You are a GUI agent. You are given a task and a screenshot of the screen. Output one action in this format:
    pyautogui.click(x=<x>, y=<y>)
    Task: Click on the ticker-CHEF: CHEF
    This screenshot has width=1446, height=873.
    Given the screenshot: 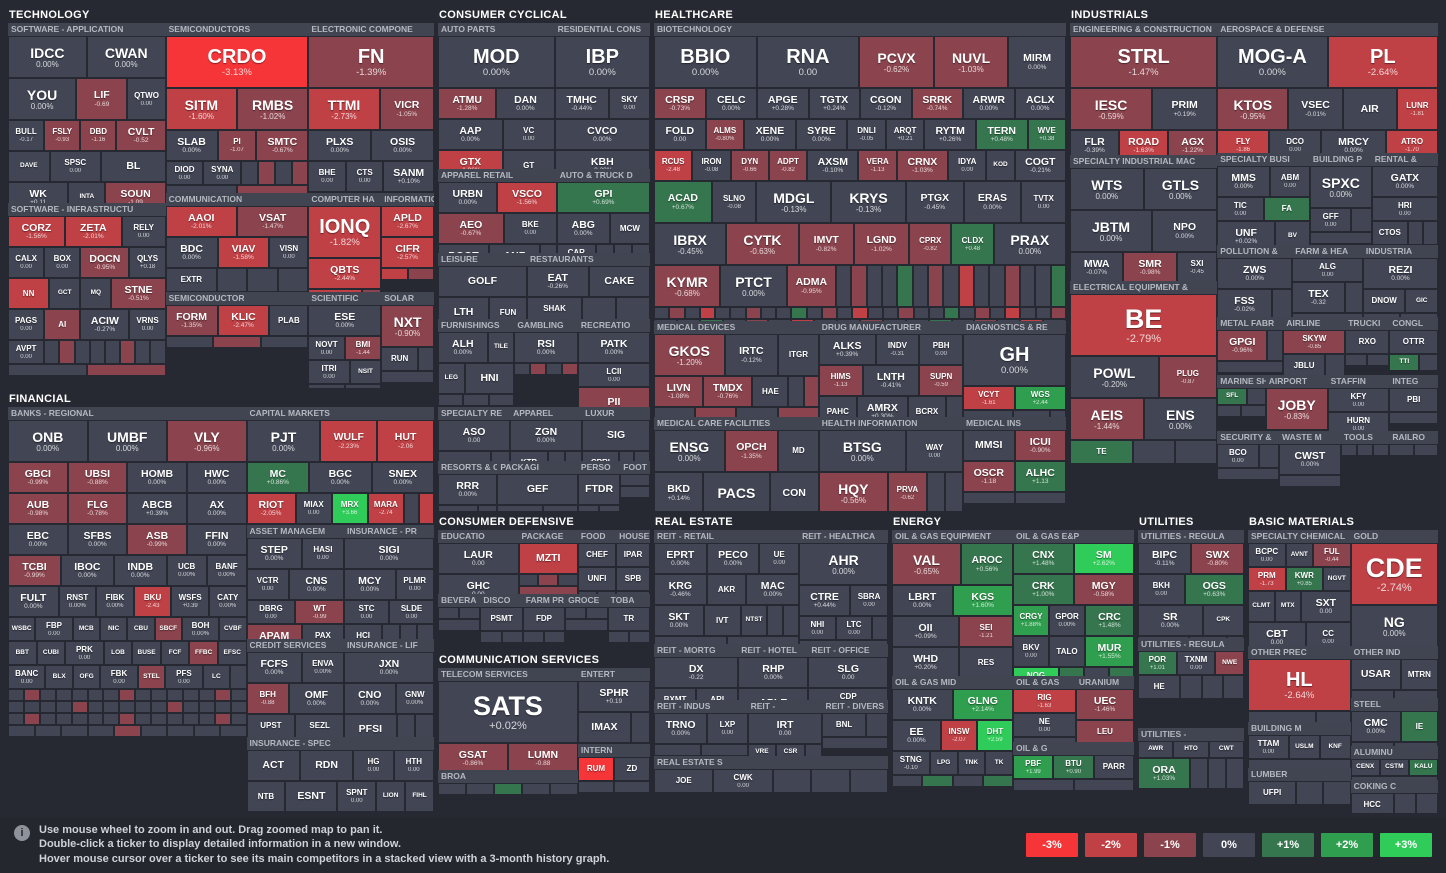 What is the action you would take?
    pyautogui.click(x=597, y=555)
    